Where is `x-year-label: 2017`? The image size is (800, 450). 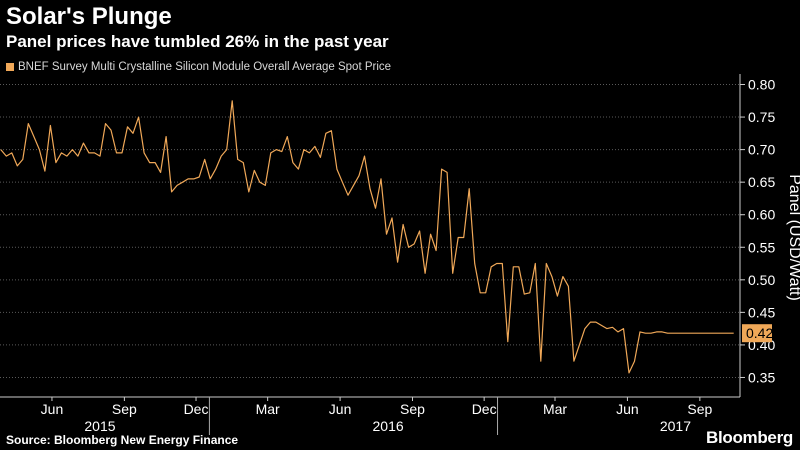 x-year-label: 2017 is located at coordinates (675, 426).